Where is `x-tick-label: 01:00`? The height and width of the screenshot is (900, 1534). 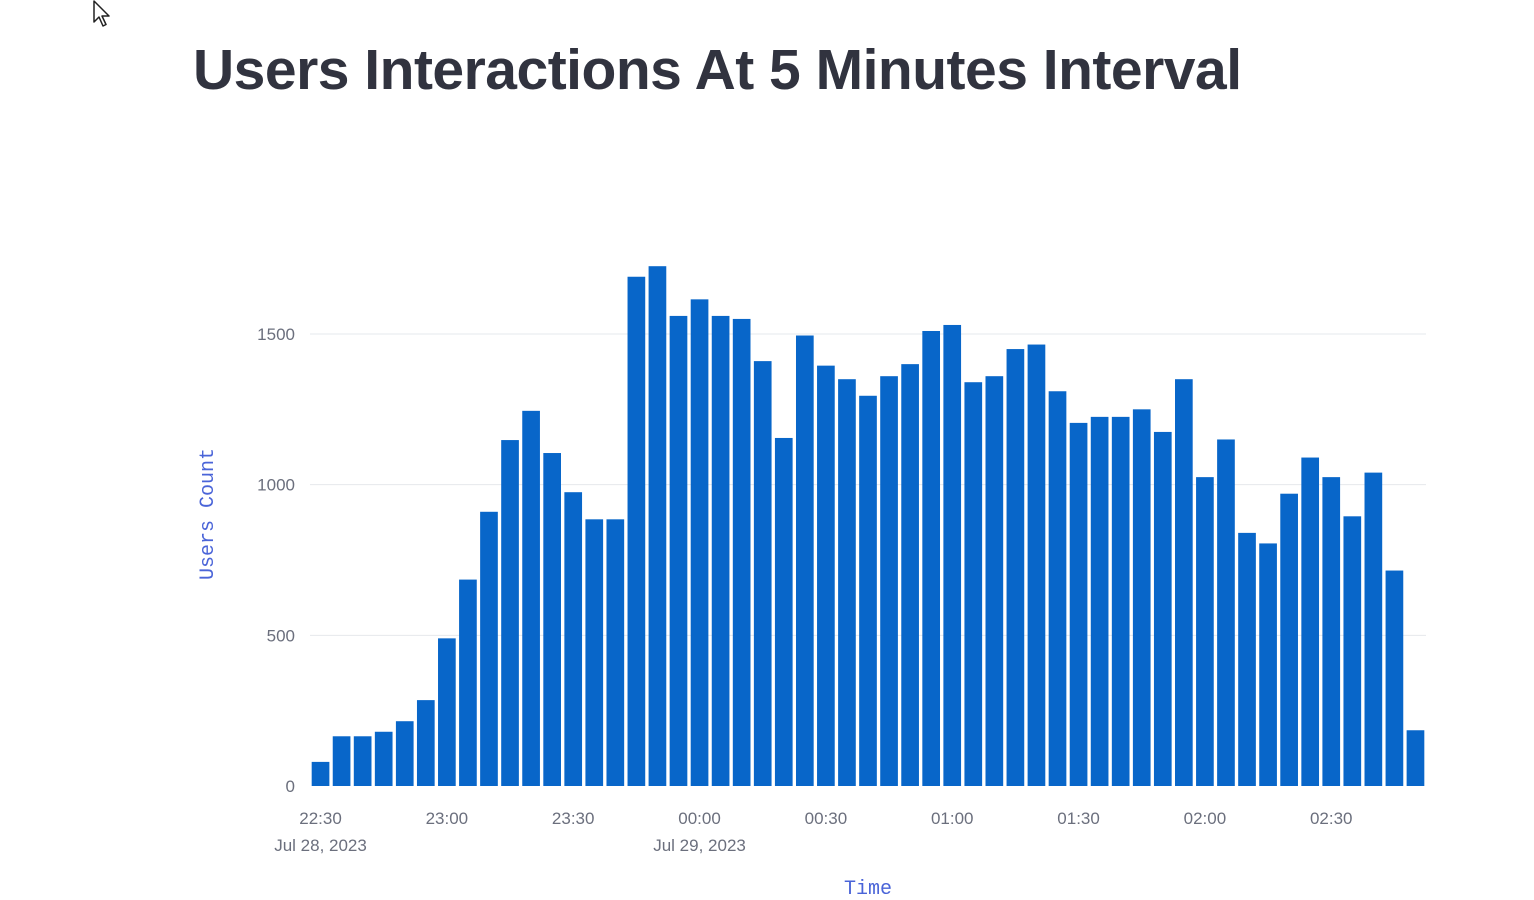 x-tick-label: 01:00 is located at coordinates (952, 818).